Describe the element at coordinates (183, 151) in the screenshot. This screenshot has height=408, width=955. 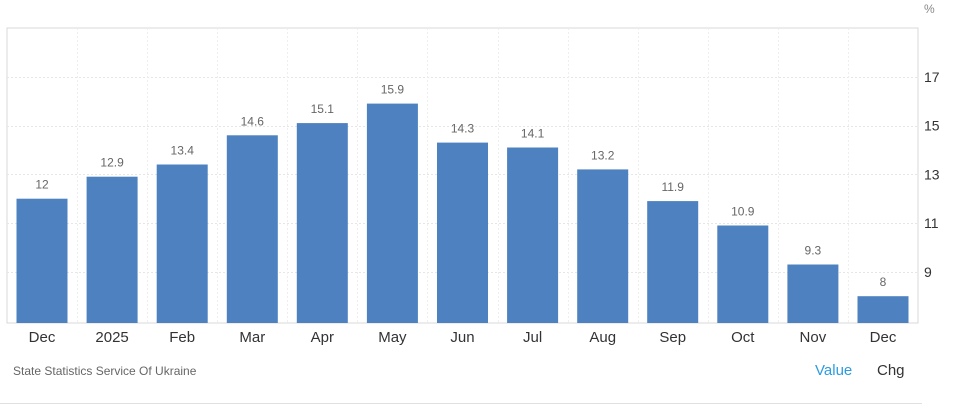
I see `data-label: 13.4` at that location.